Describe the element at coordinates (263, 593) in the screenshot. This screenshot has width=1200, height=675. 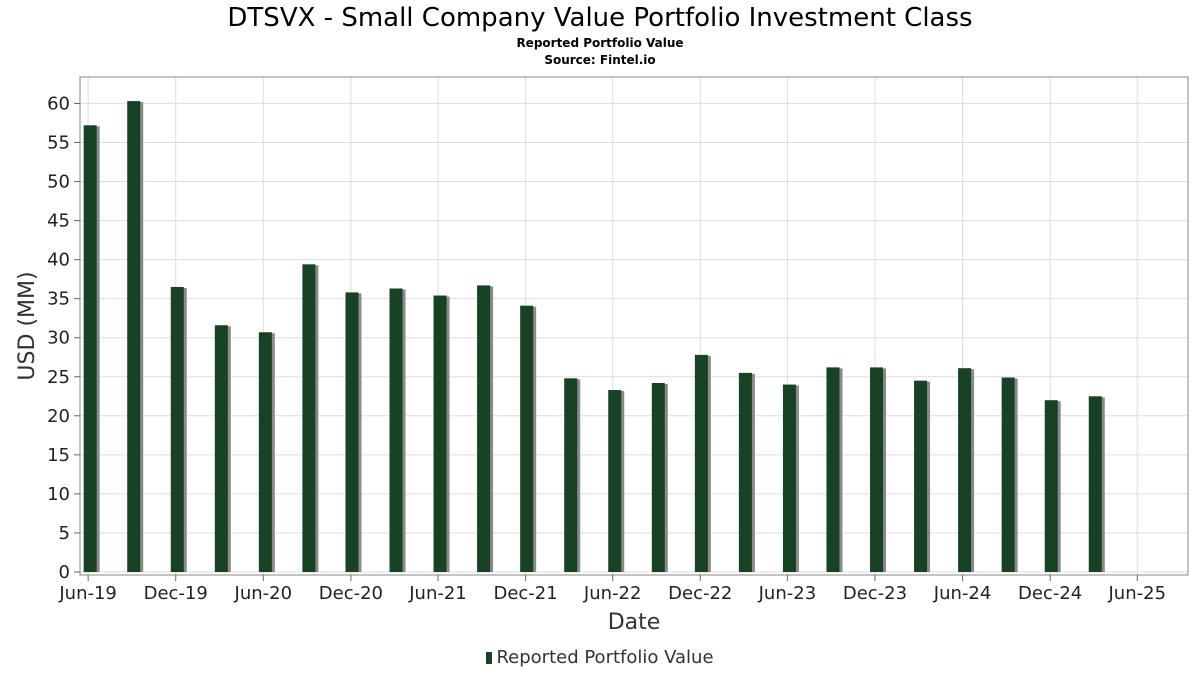
I see `x-tick-label: Jun-20` at that location.